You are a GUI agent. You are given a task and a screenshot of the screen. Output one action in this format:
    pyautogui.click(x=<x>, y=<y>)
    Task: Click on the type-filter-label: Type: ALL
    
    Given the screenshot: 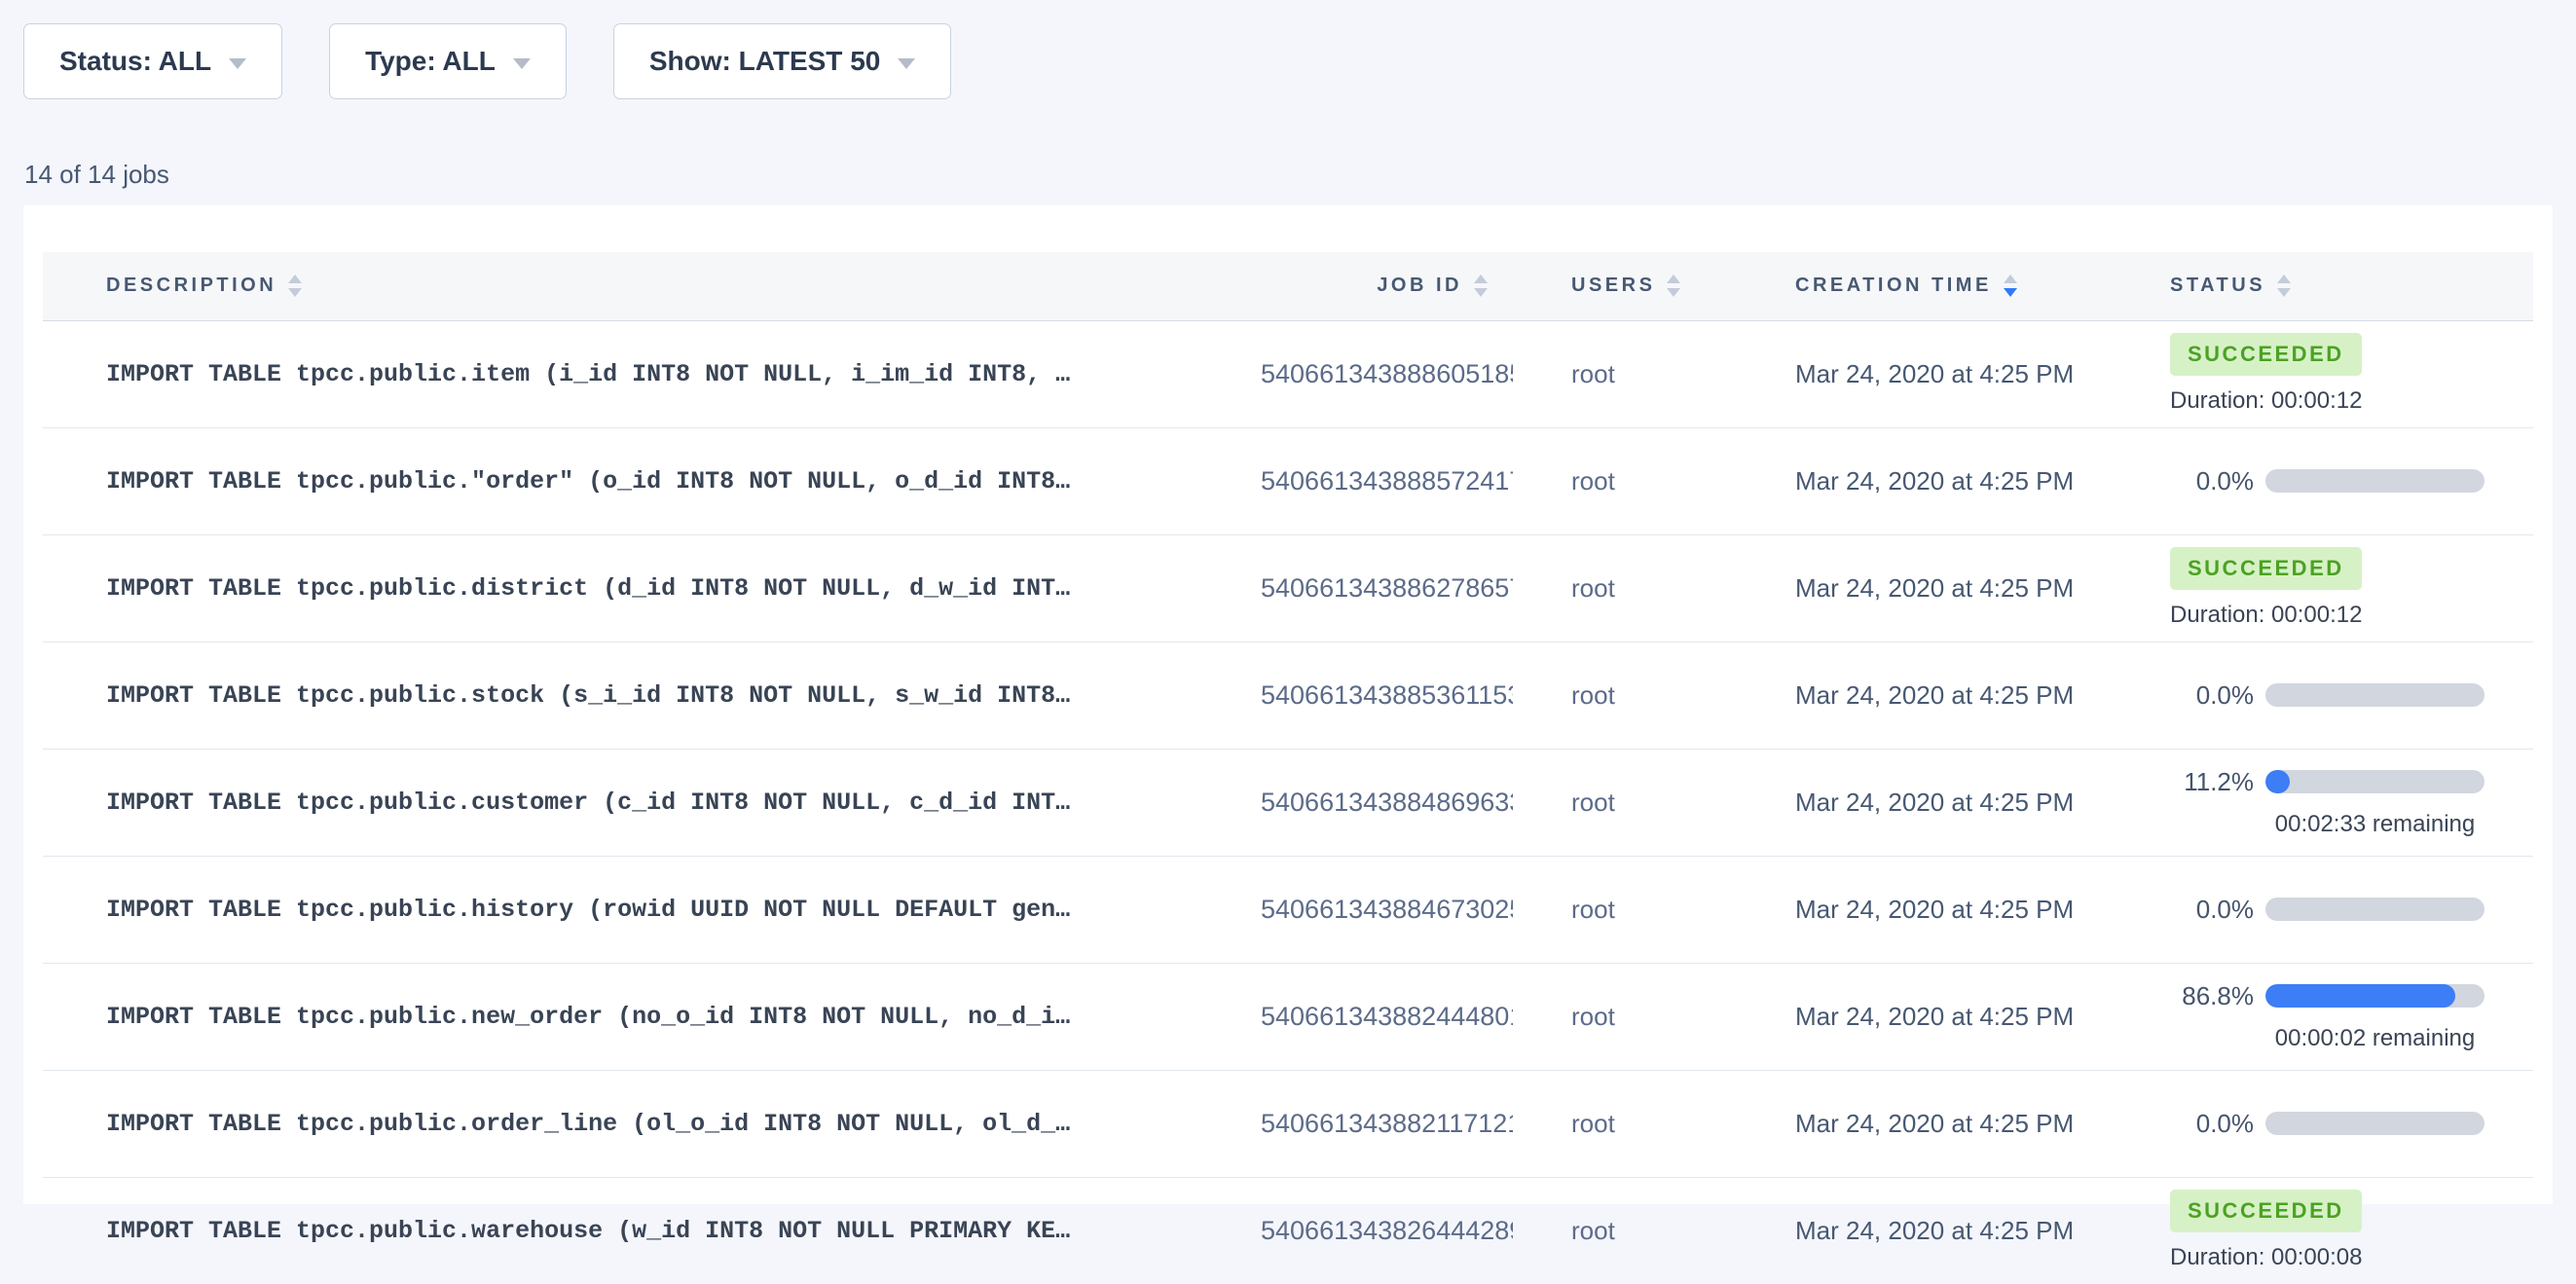 What is the action you would take?
    pyautogui.click(x=430, y=61)
    